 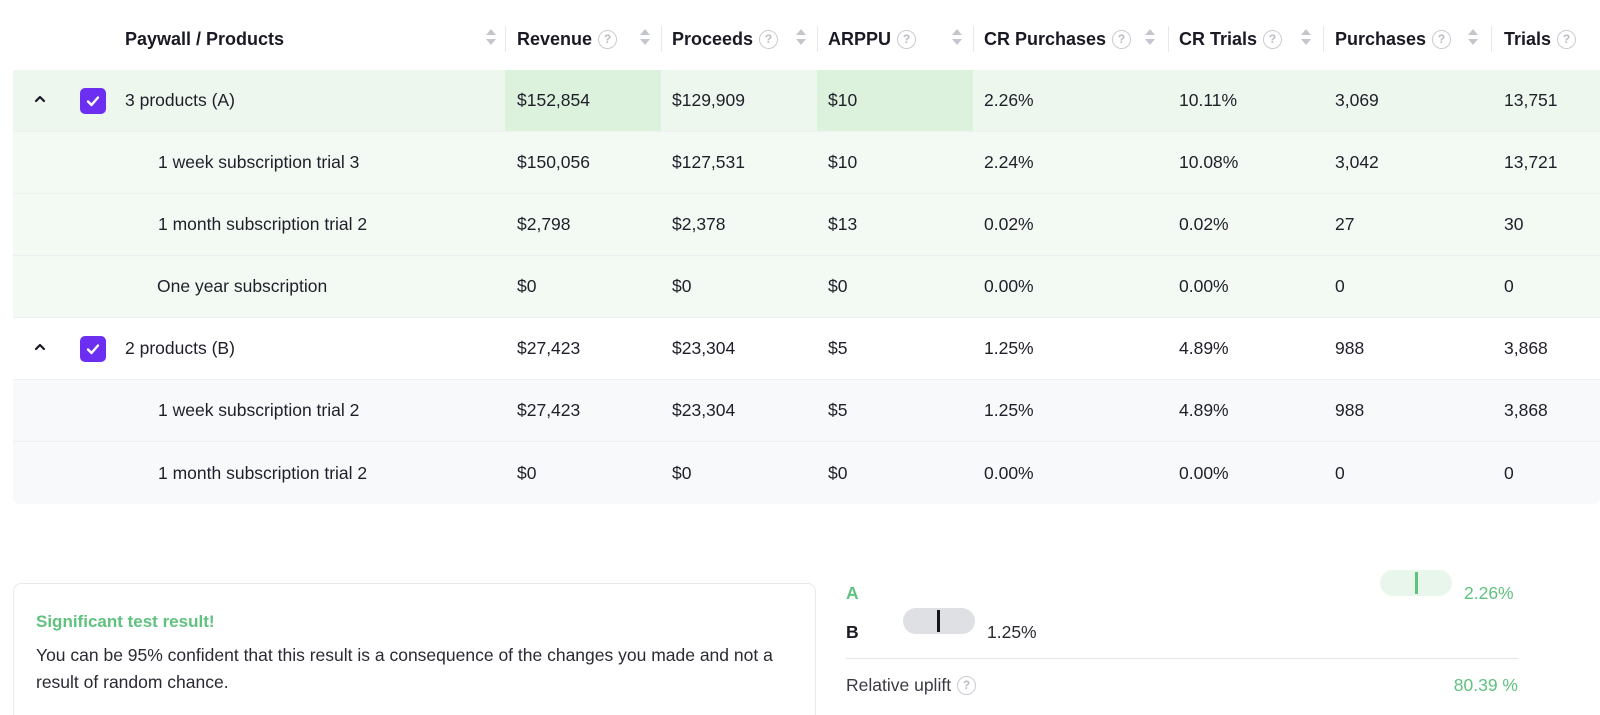 What do you see at coordinates (180, 100) in the screenshot?
I see `group-name: 3 products (A)` at bounding box center [180, 100].